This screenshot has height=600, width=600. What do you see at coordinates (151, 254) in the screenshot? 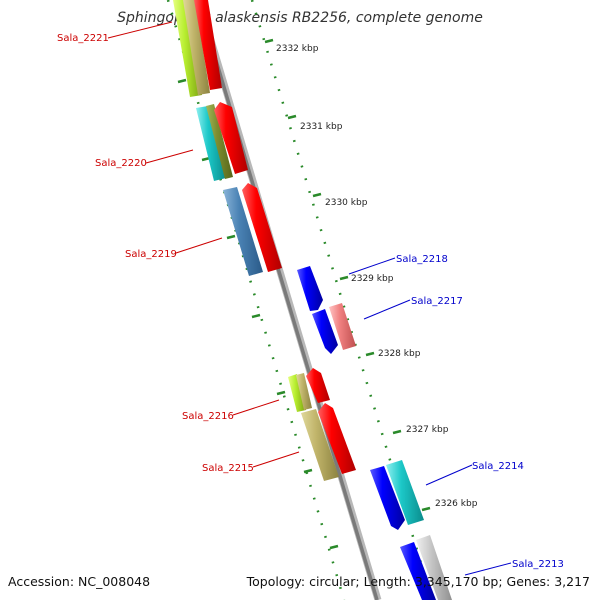
I see `gene-label-sala-2219: Sala_2219` at bounding box center [151, 254].